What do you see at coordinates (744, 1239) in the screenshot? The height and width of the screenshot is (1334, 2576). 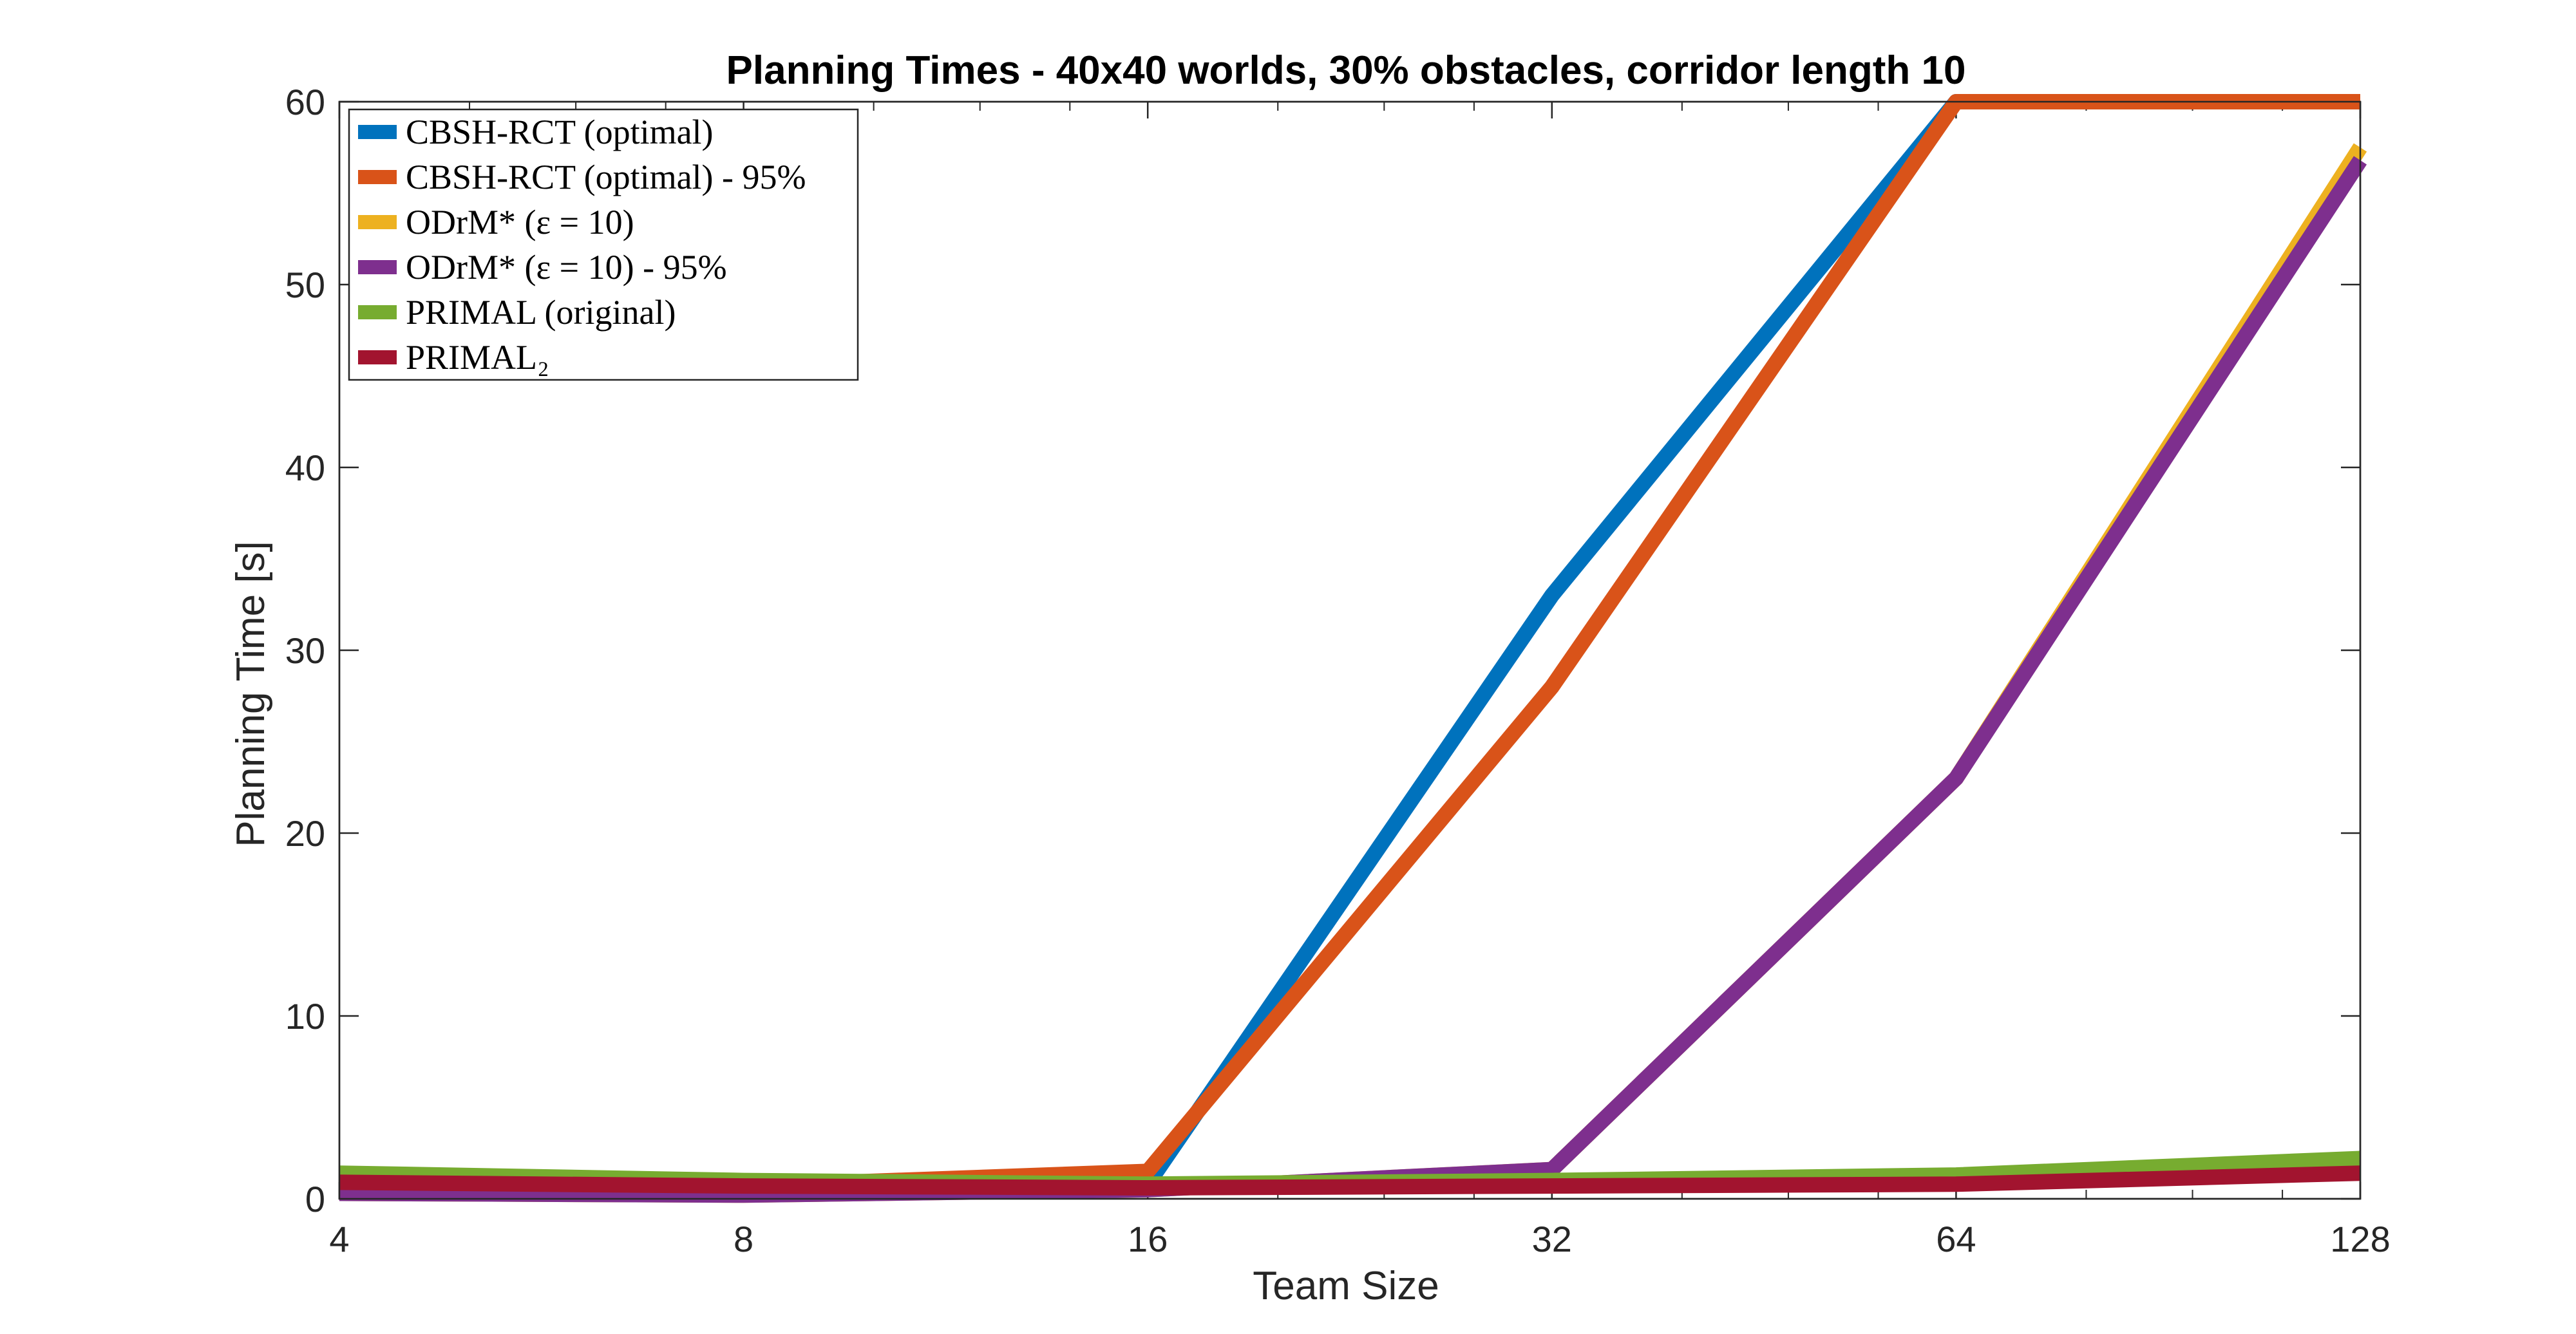 I see `x-tick-label: 8` at bounding box center [744, 1239].